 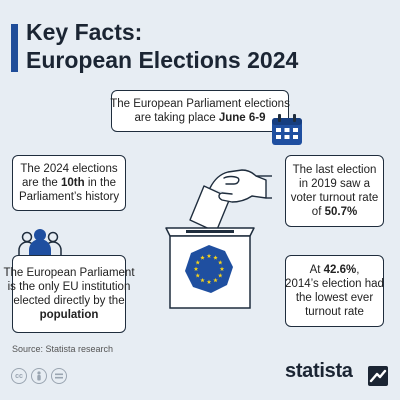 I want to click on tenth-line-2-prefix: are the, so click(x=42, y=183).